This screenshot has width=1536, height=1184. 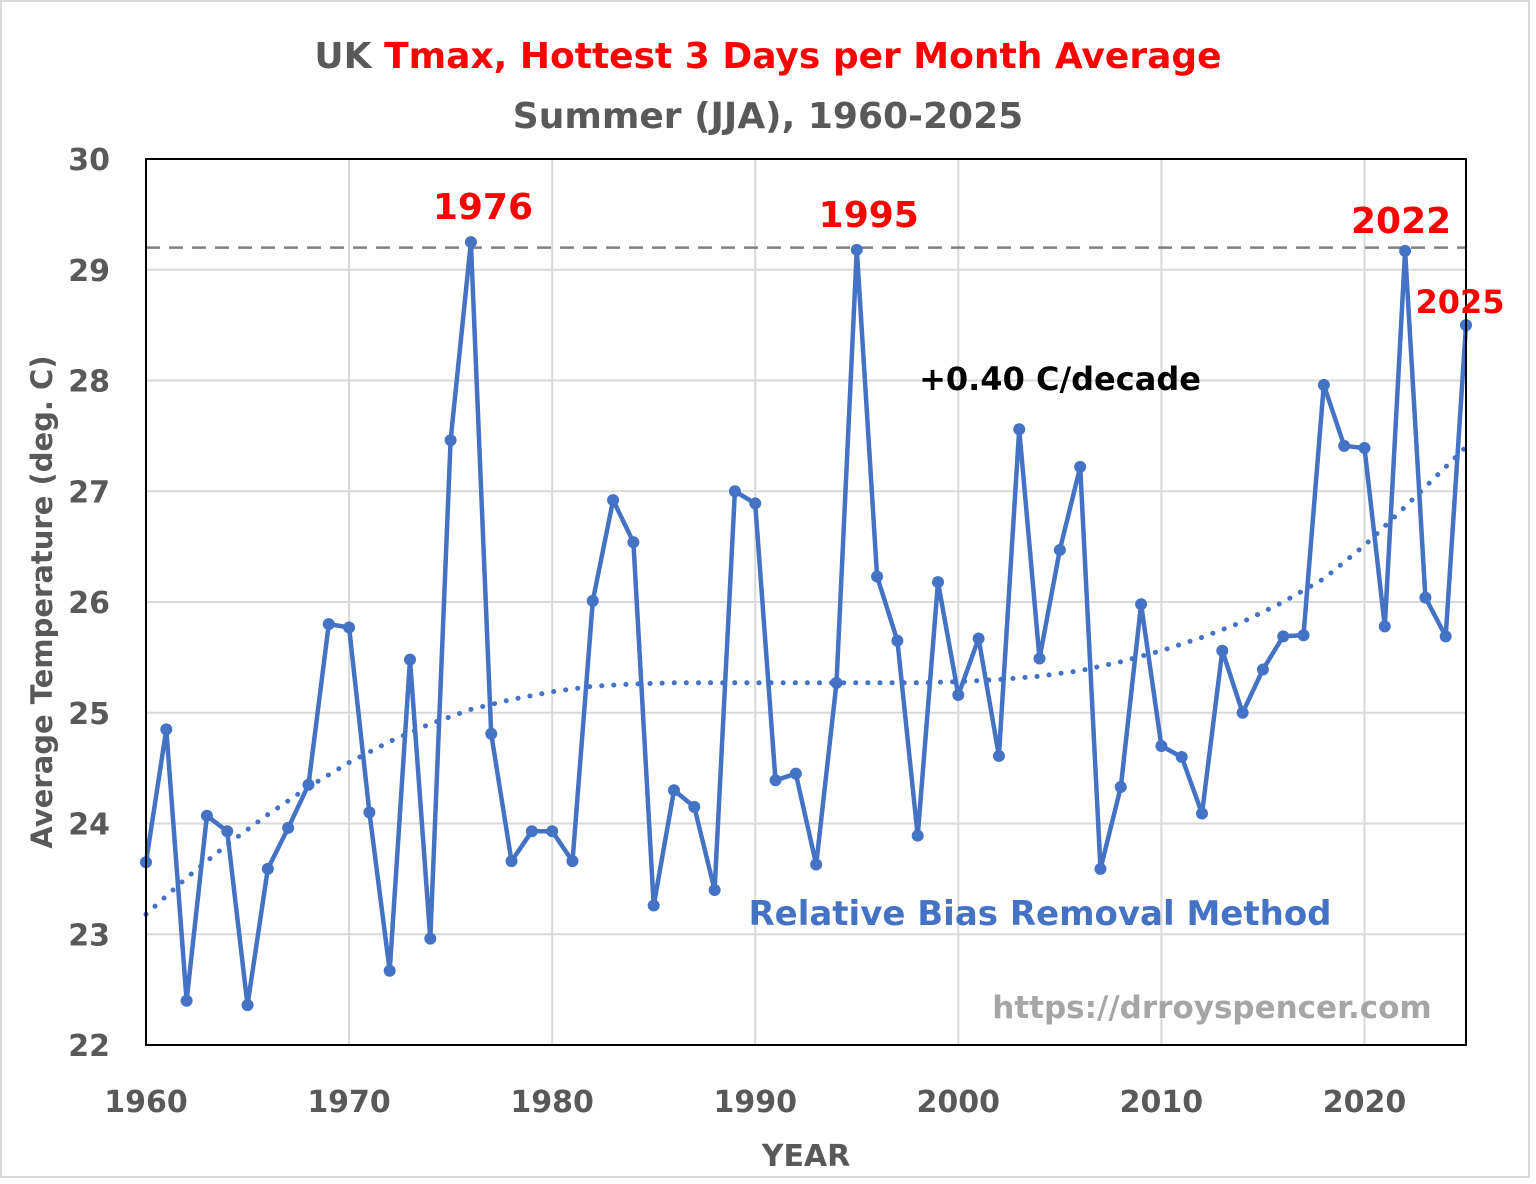 What do you see at coordinates (483, 207) in the screenshot?
I see `annotation-1976: 1976` at bounding box center [483, 207].